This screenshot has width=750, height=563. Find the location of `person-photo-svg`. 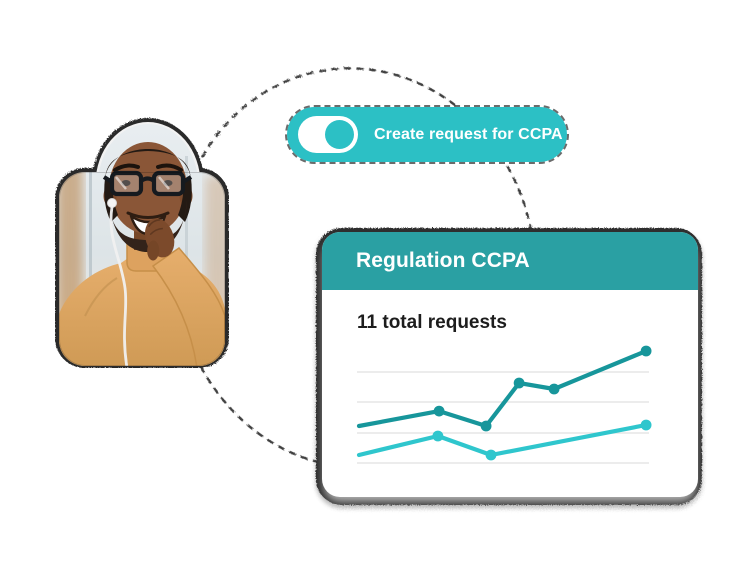

person-photo-svg is located at coordinates (142, 243).